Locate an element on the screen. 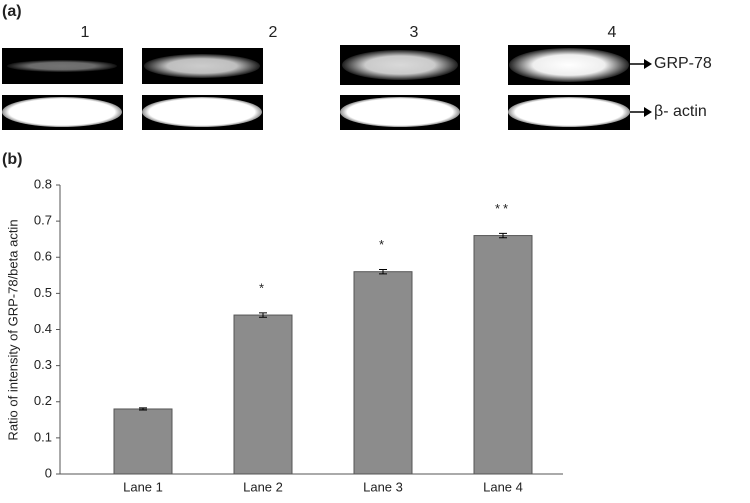  x-tick-label: Lane 4 is located at coordinates (503, 486).